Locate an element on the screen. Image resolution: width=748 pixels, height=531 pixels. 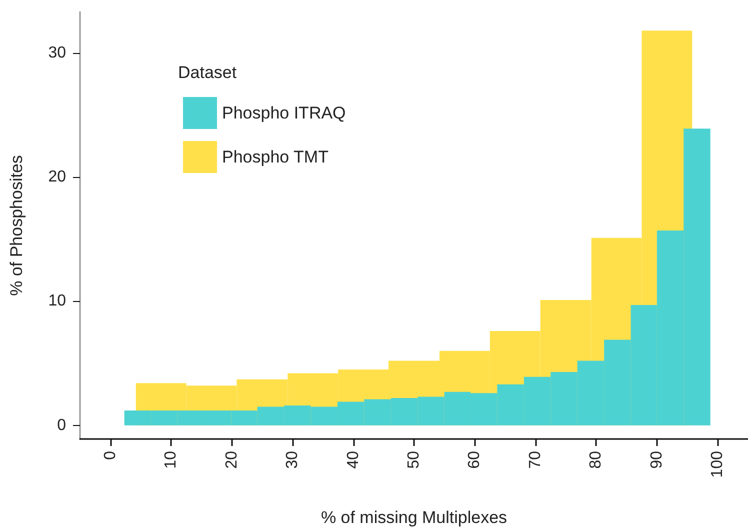
x-tick-label: 100 is located at coordinates (717, 464).